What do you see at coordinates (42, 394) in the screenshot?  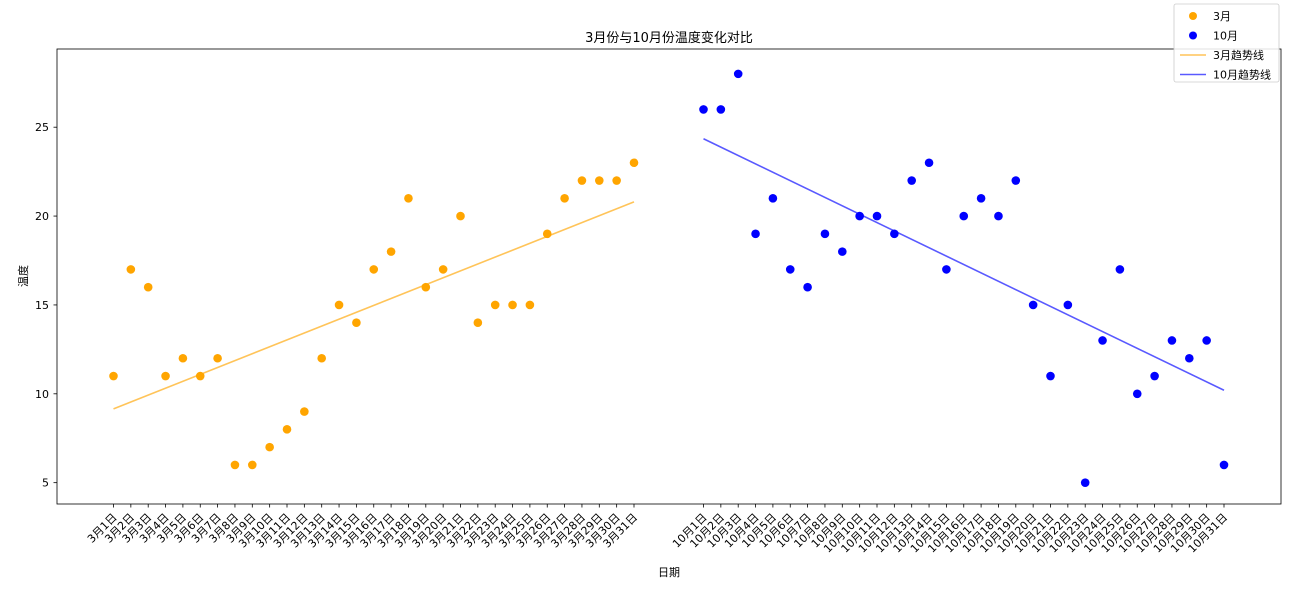 I see `y-tick-label: 10` at bounding box center [42, 394].